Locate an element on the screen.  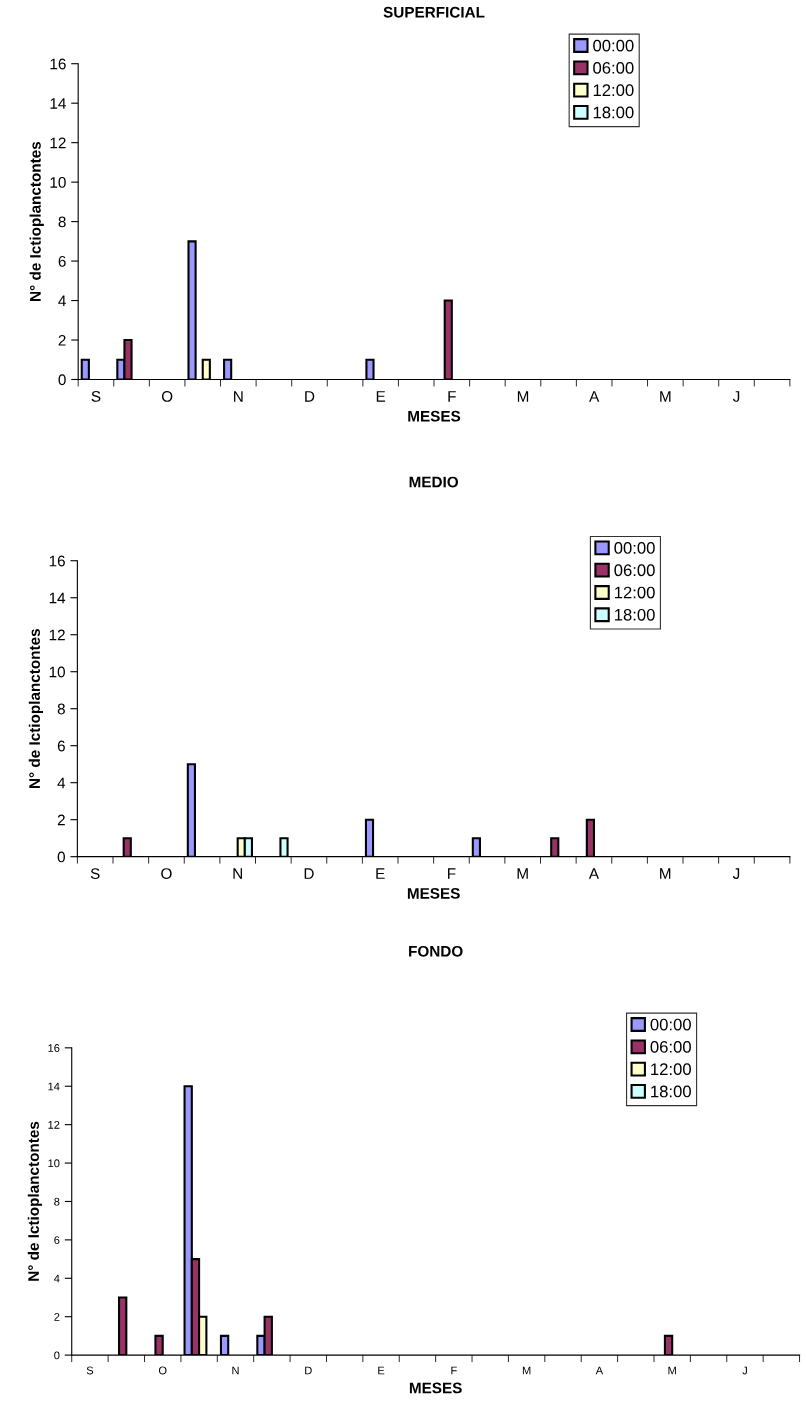
chart-title: SUPERFICIAL is located at coordinates (434, 12).